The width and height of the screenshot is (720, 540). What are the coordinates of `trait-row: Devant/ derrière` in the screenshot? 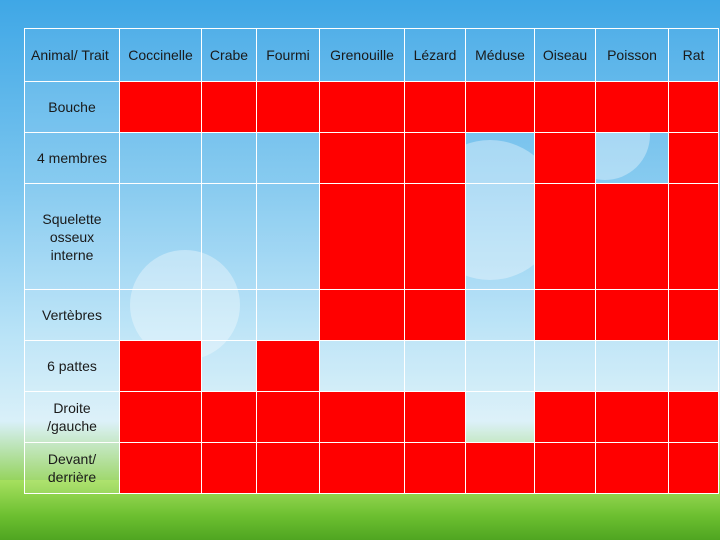 It's located at (371, 468).